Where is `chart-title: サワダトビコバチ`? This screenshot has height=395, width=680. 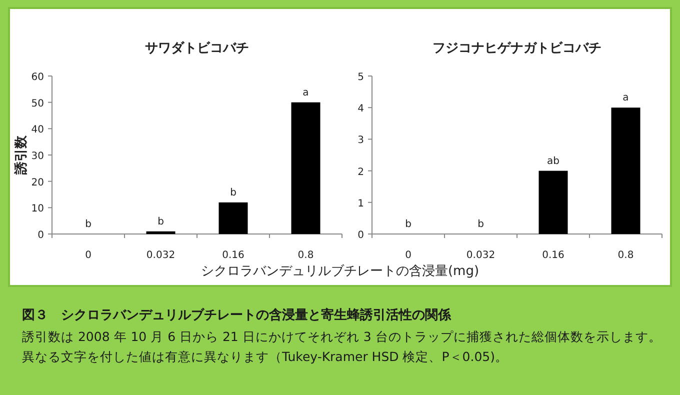 chart-title: サワダトビコバチ is located at coordinates (197, 48).